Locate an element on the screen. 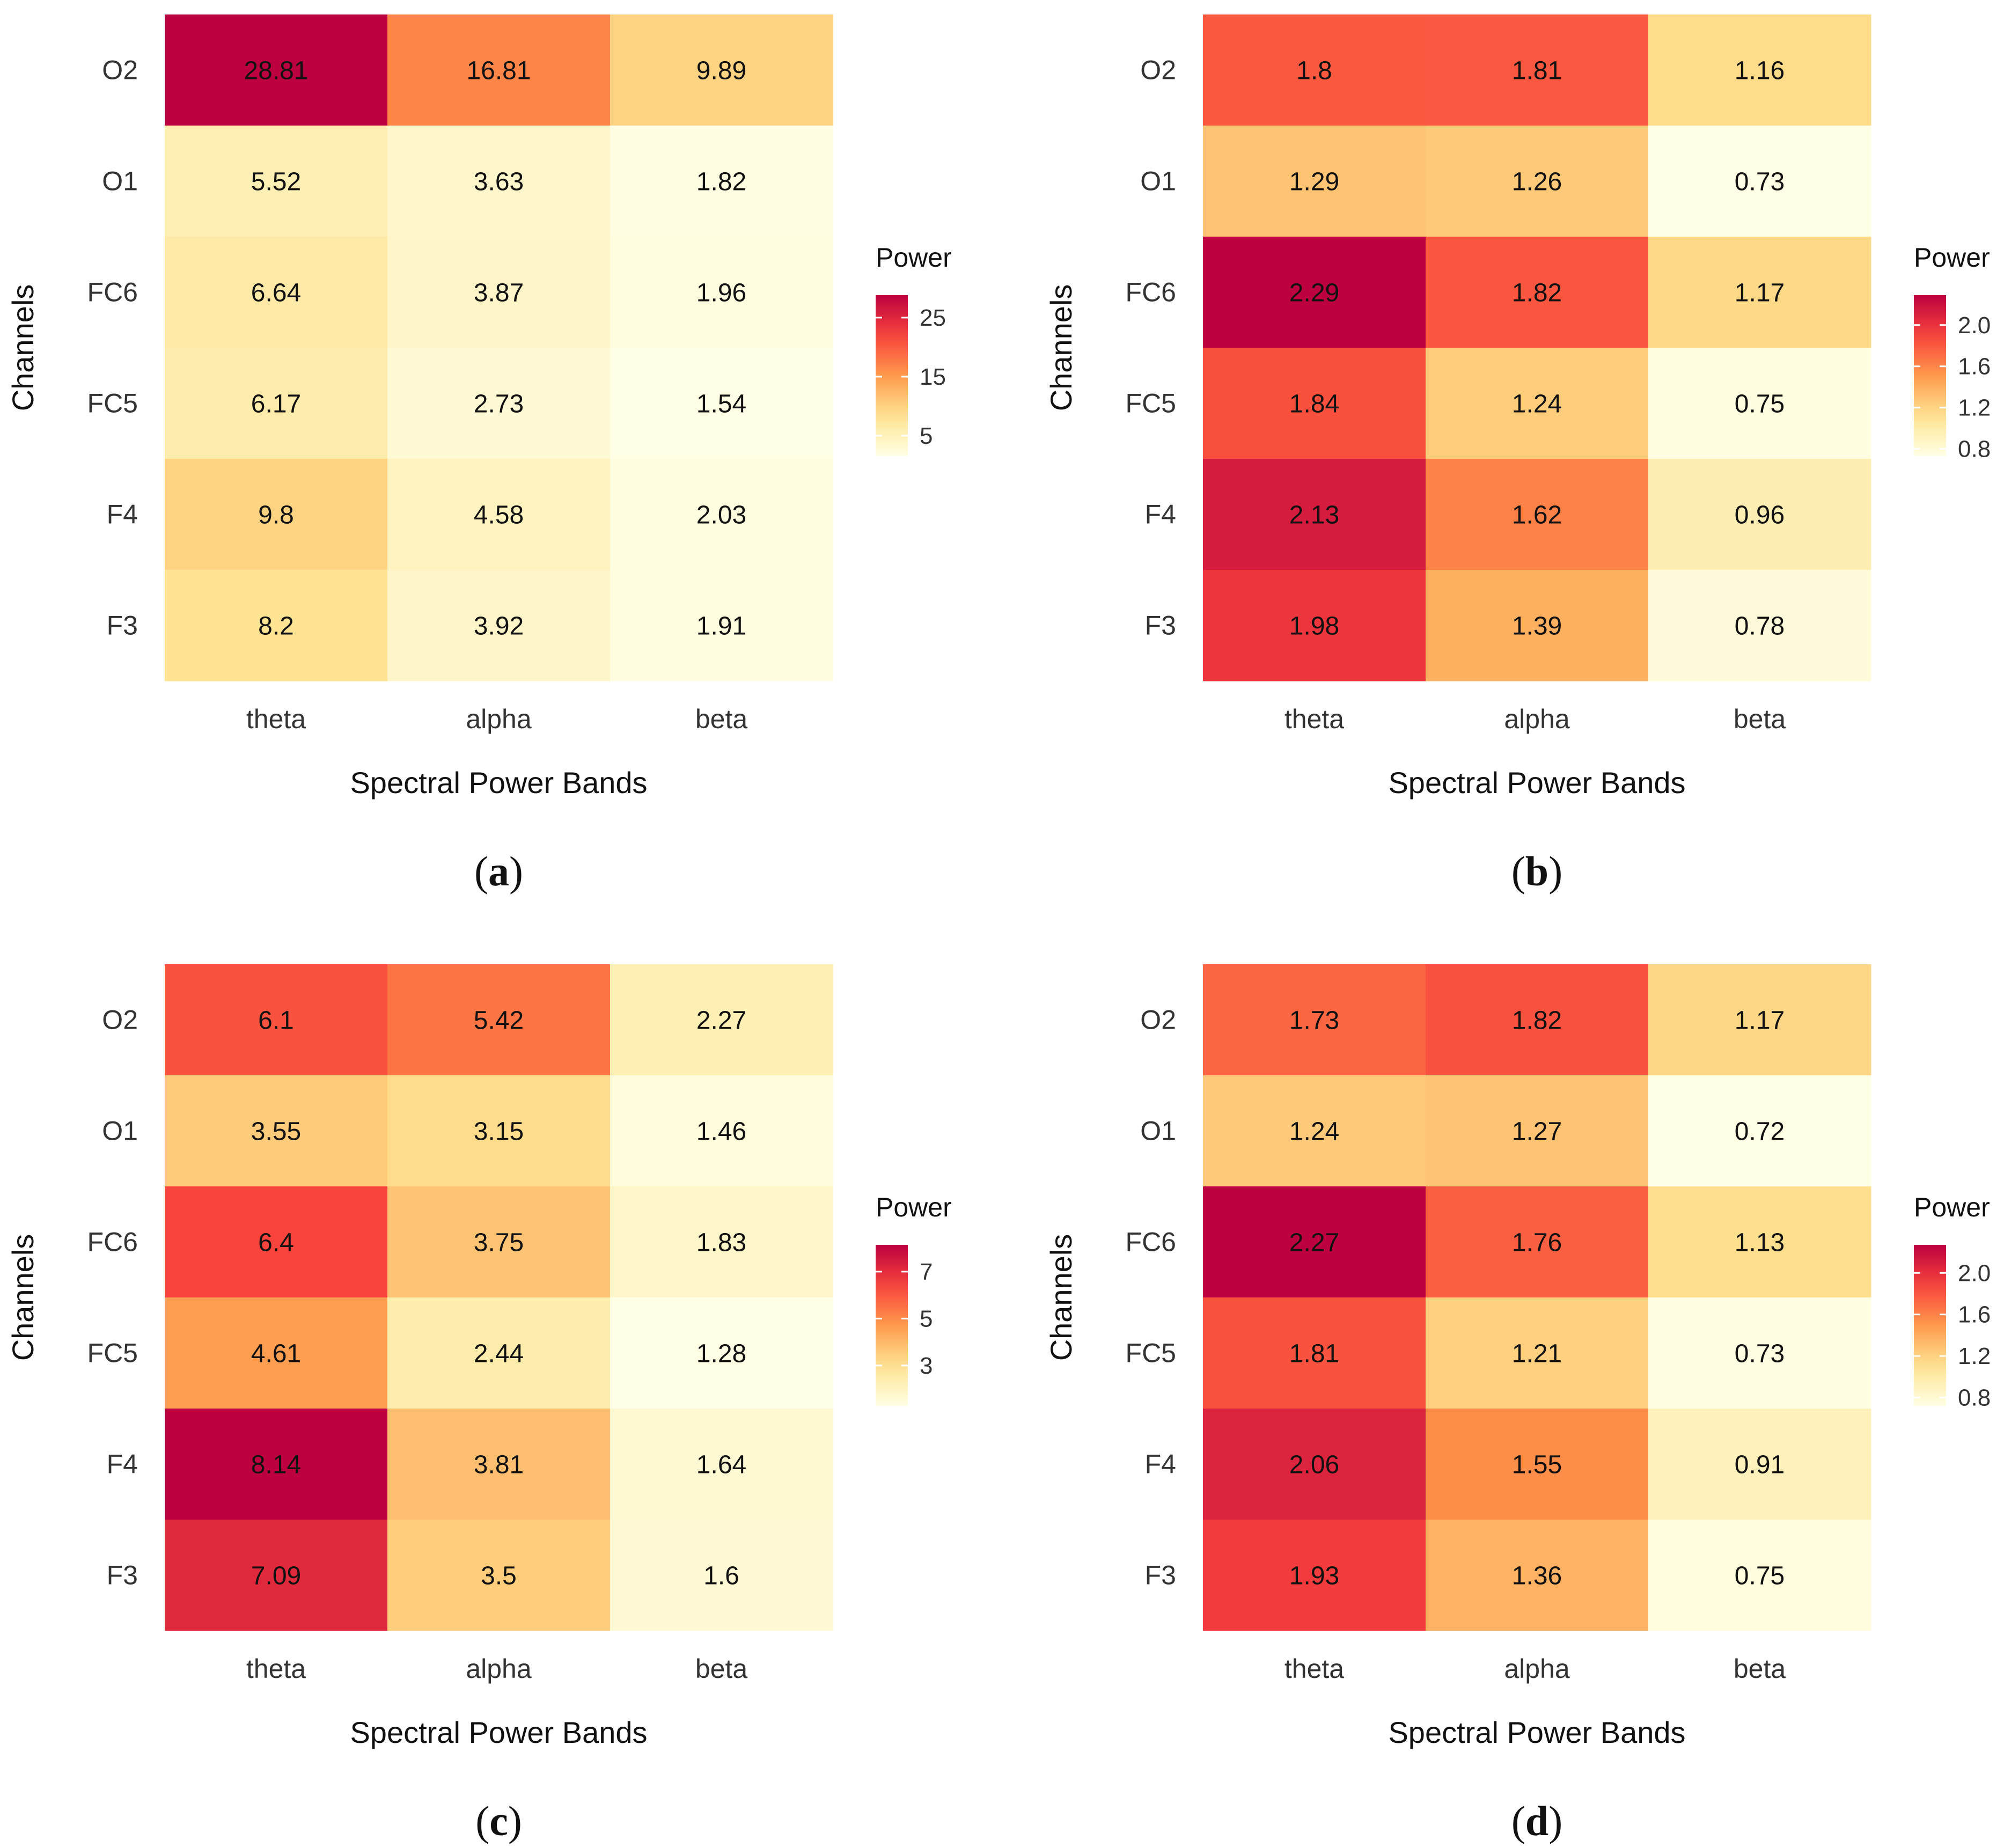 The width and height of the screenshot is (2004, 1848). cell-value-label: 3.15 is located at coordinates (499, 1132).